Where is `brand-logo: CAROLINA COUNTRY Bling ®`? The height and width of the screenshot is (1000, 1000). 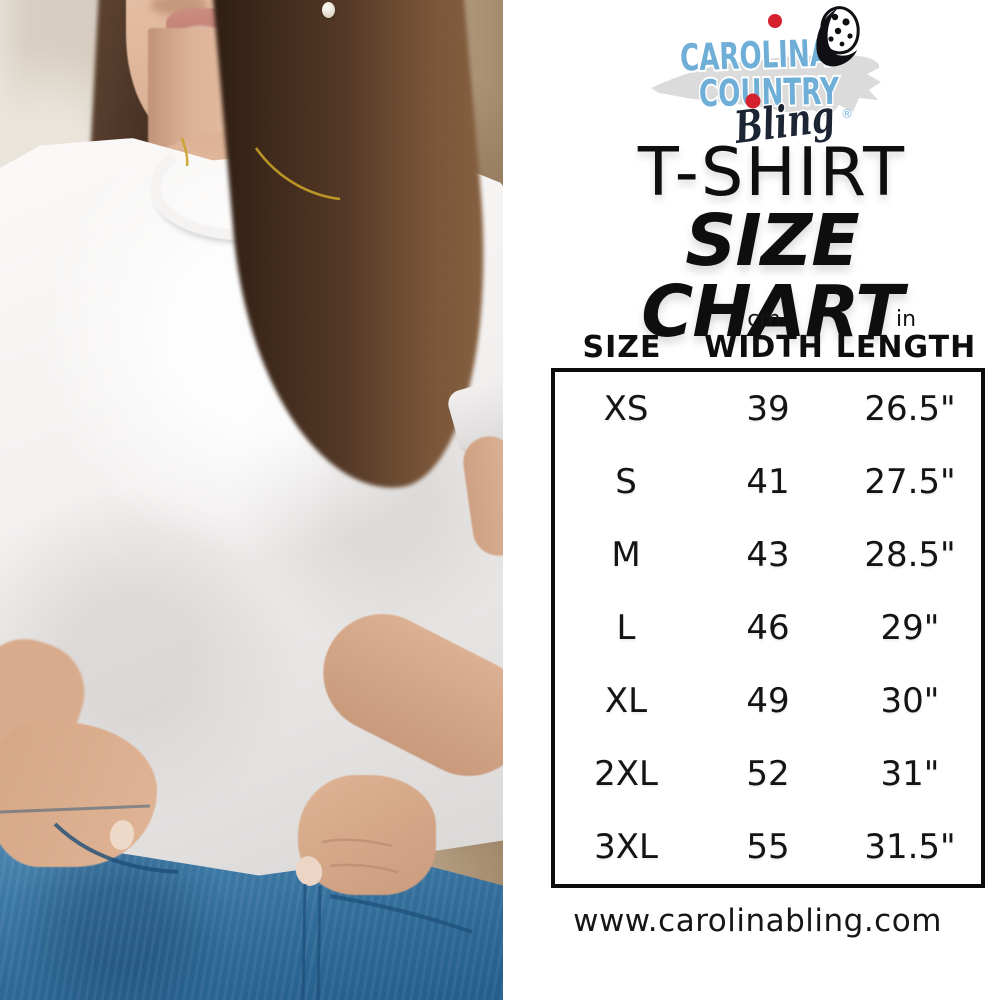
brand-logo: CAROLINA COUNTRY Bling ® is located at coordinates (766, 77).